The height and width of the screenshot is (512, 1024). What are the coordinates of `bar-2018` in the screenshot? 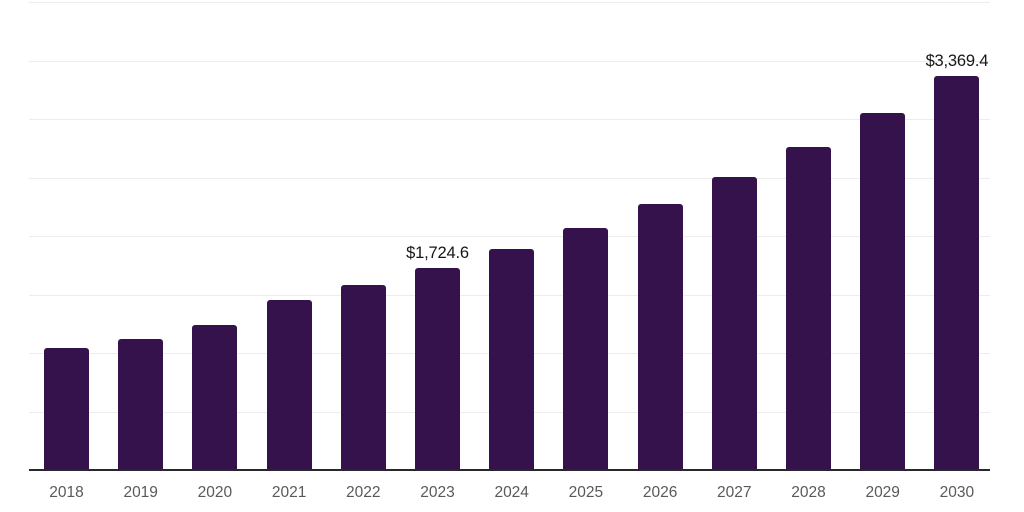 It's located at (66, 409).